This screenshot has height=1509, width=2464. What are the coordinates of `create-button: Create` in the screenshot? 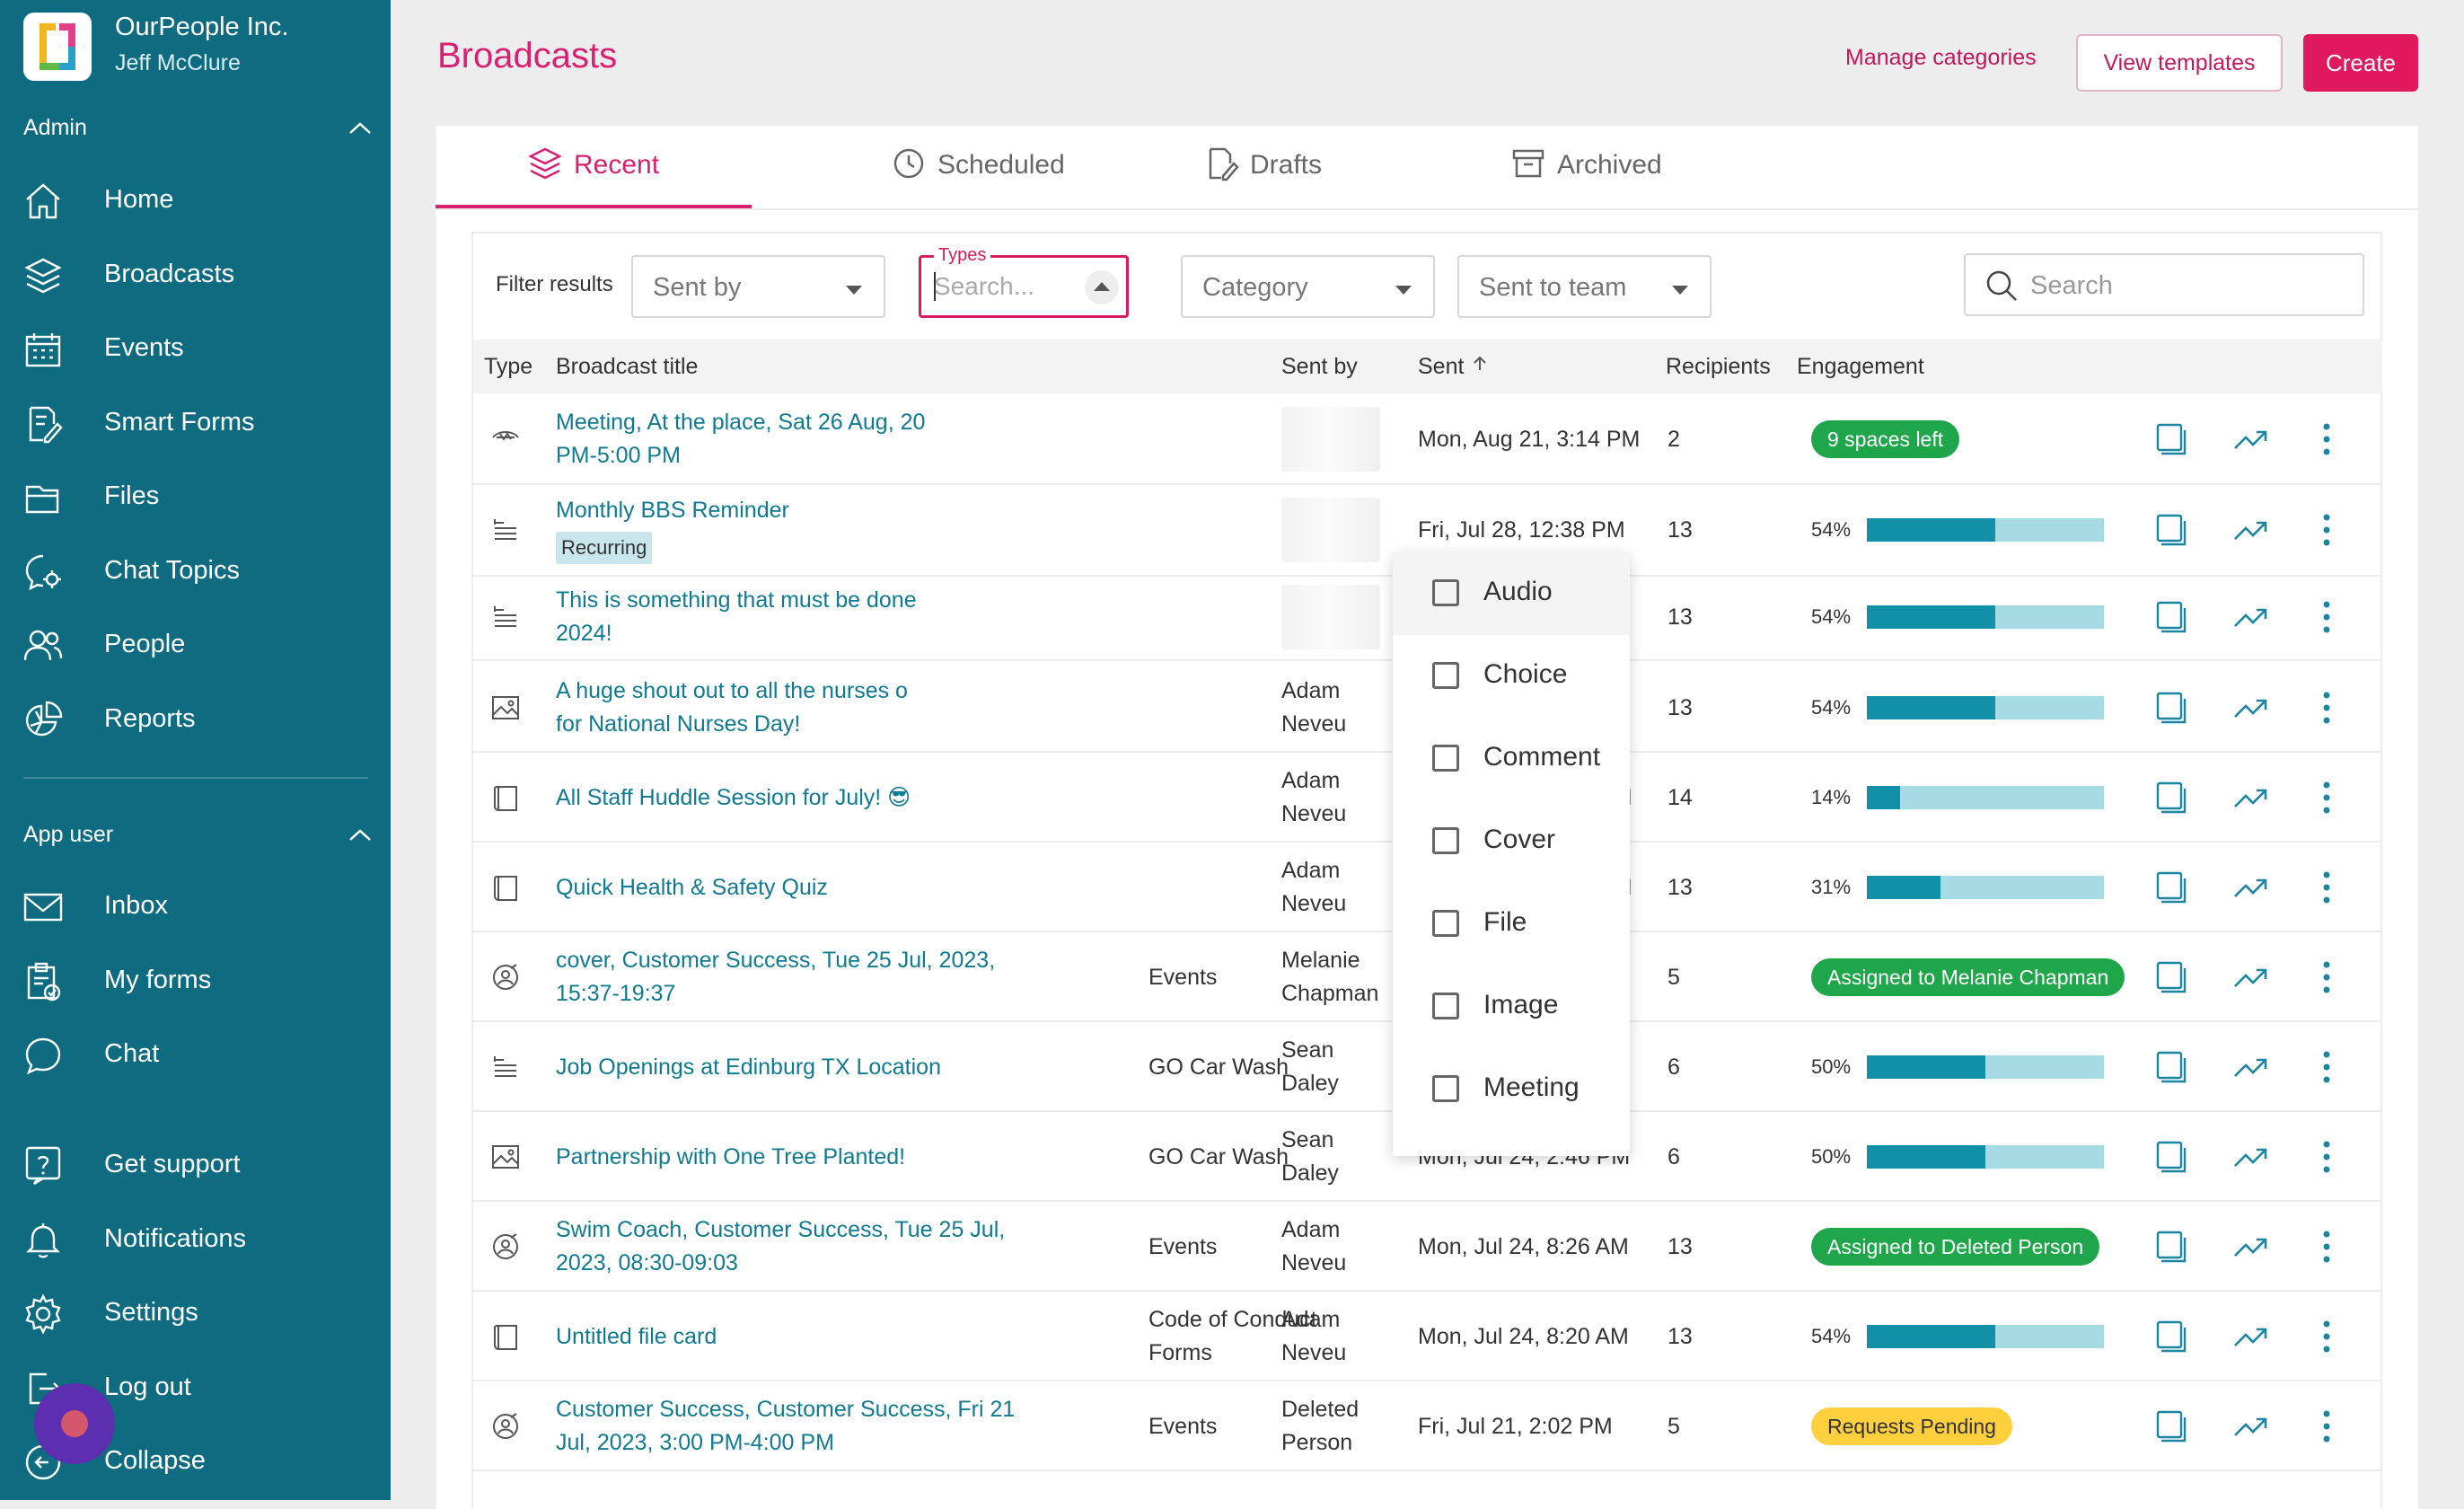 It's located at (2360, 63).